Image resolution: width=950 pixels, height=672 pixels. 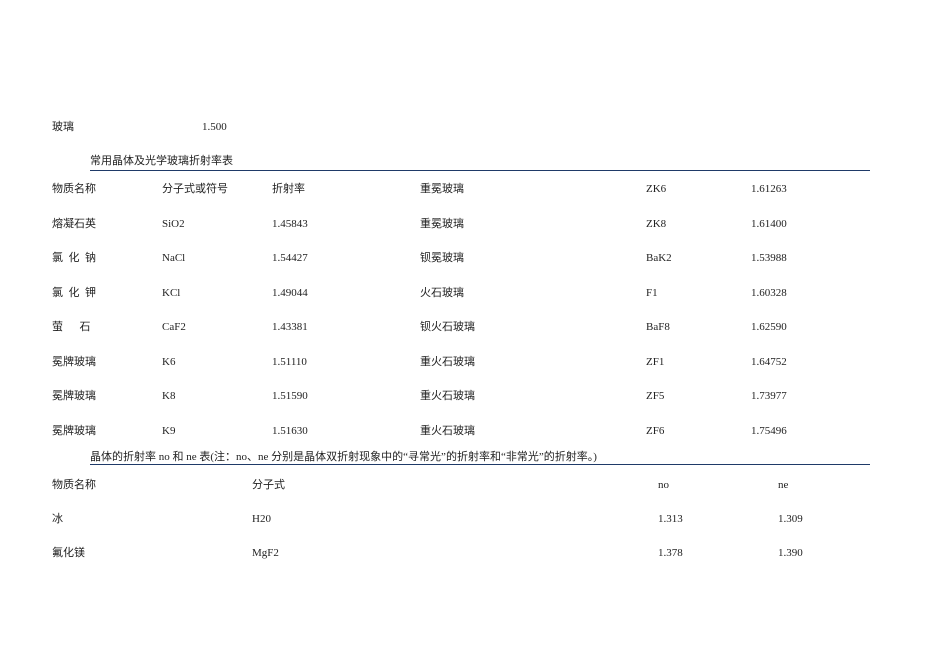 What do you see at coordinates (290, 431) in the screenshot?
I see `table-cell: 1.51630` at bounding box center [290, 431].